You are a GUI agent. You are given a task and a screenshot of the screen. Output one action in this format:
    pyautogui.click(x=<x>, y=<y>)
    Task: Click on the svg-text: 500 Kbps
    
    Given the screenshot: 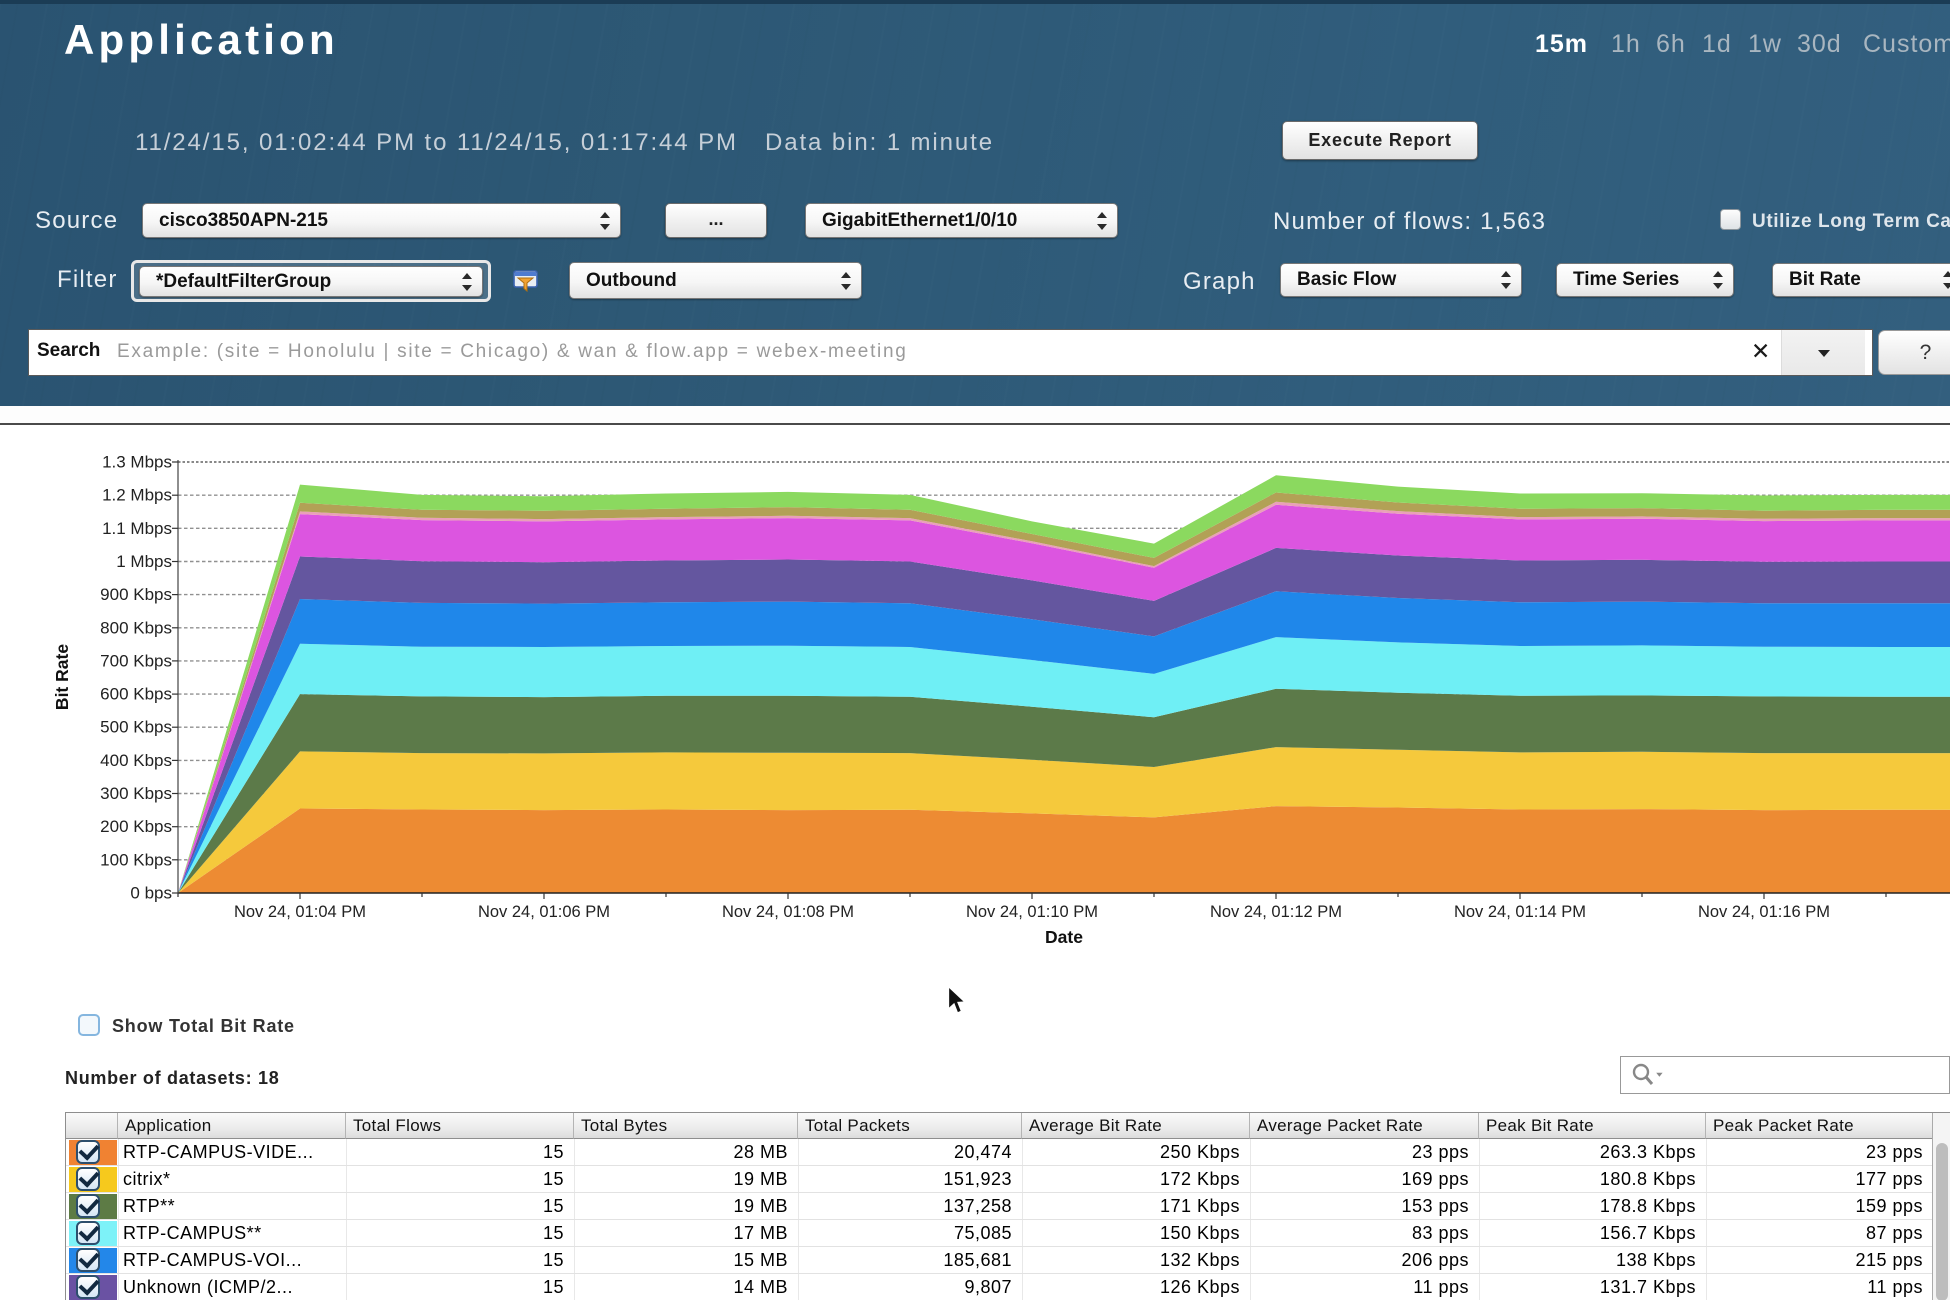 What is the action you would take?
    pyautogui.click(x=136, y=727)
    